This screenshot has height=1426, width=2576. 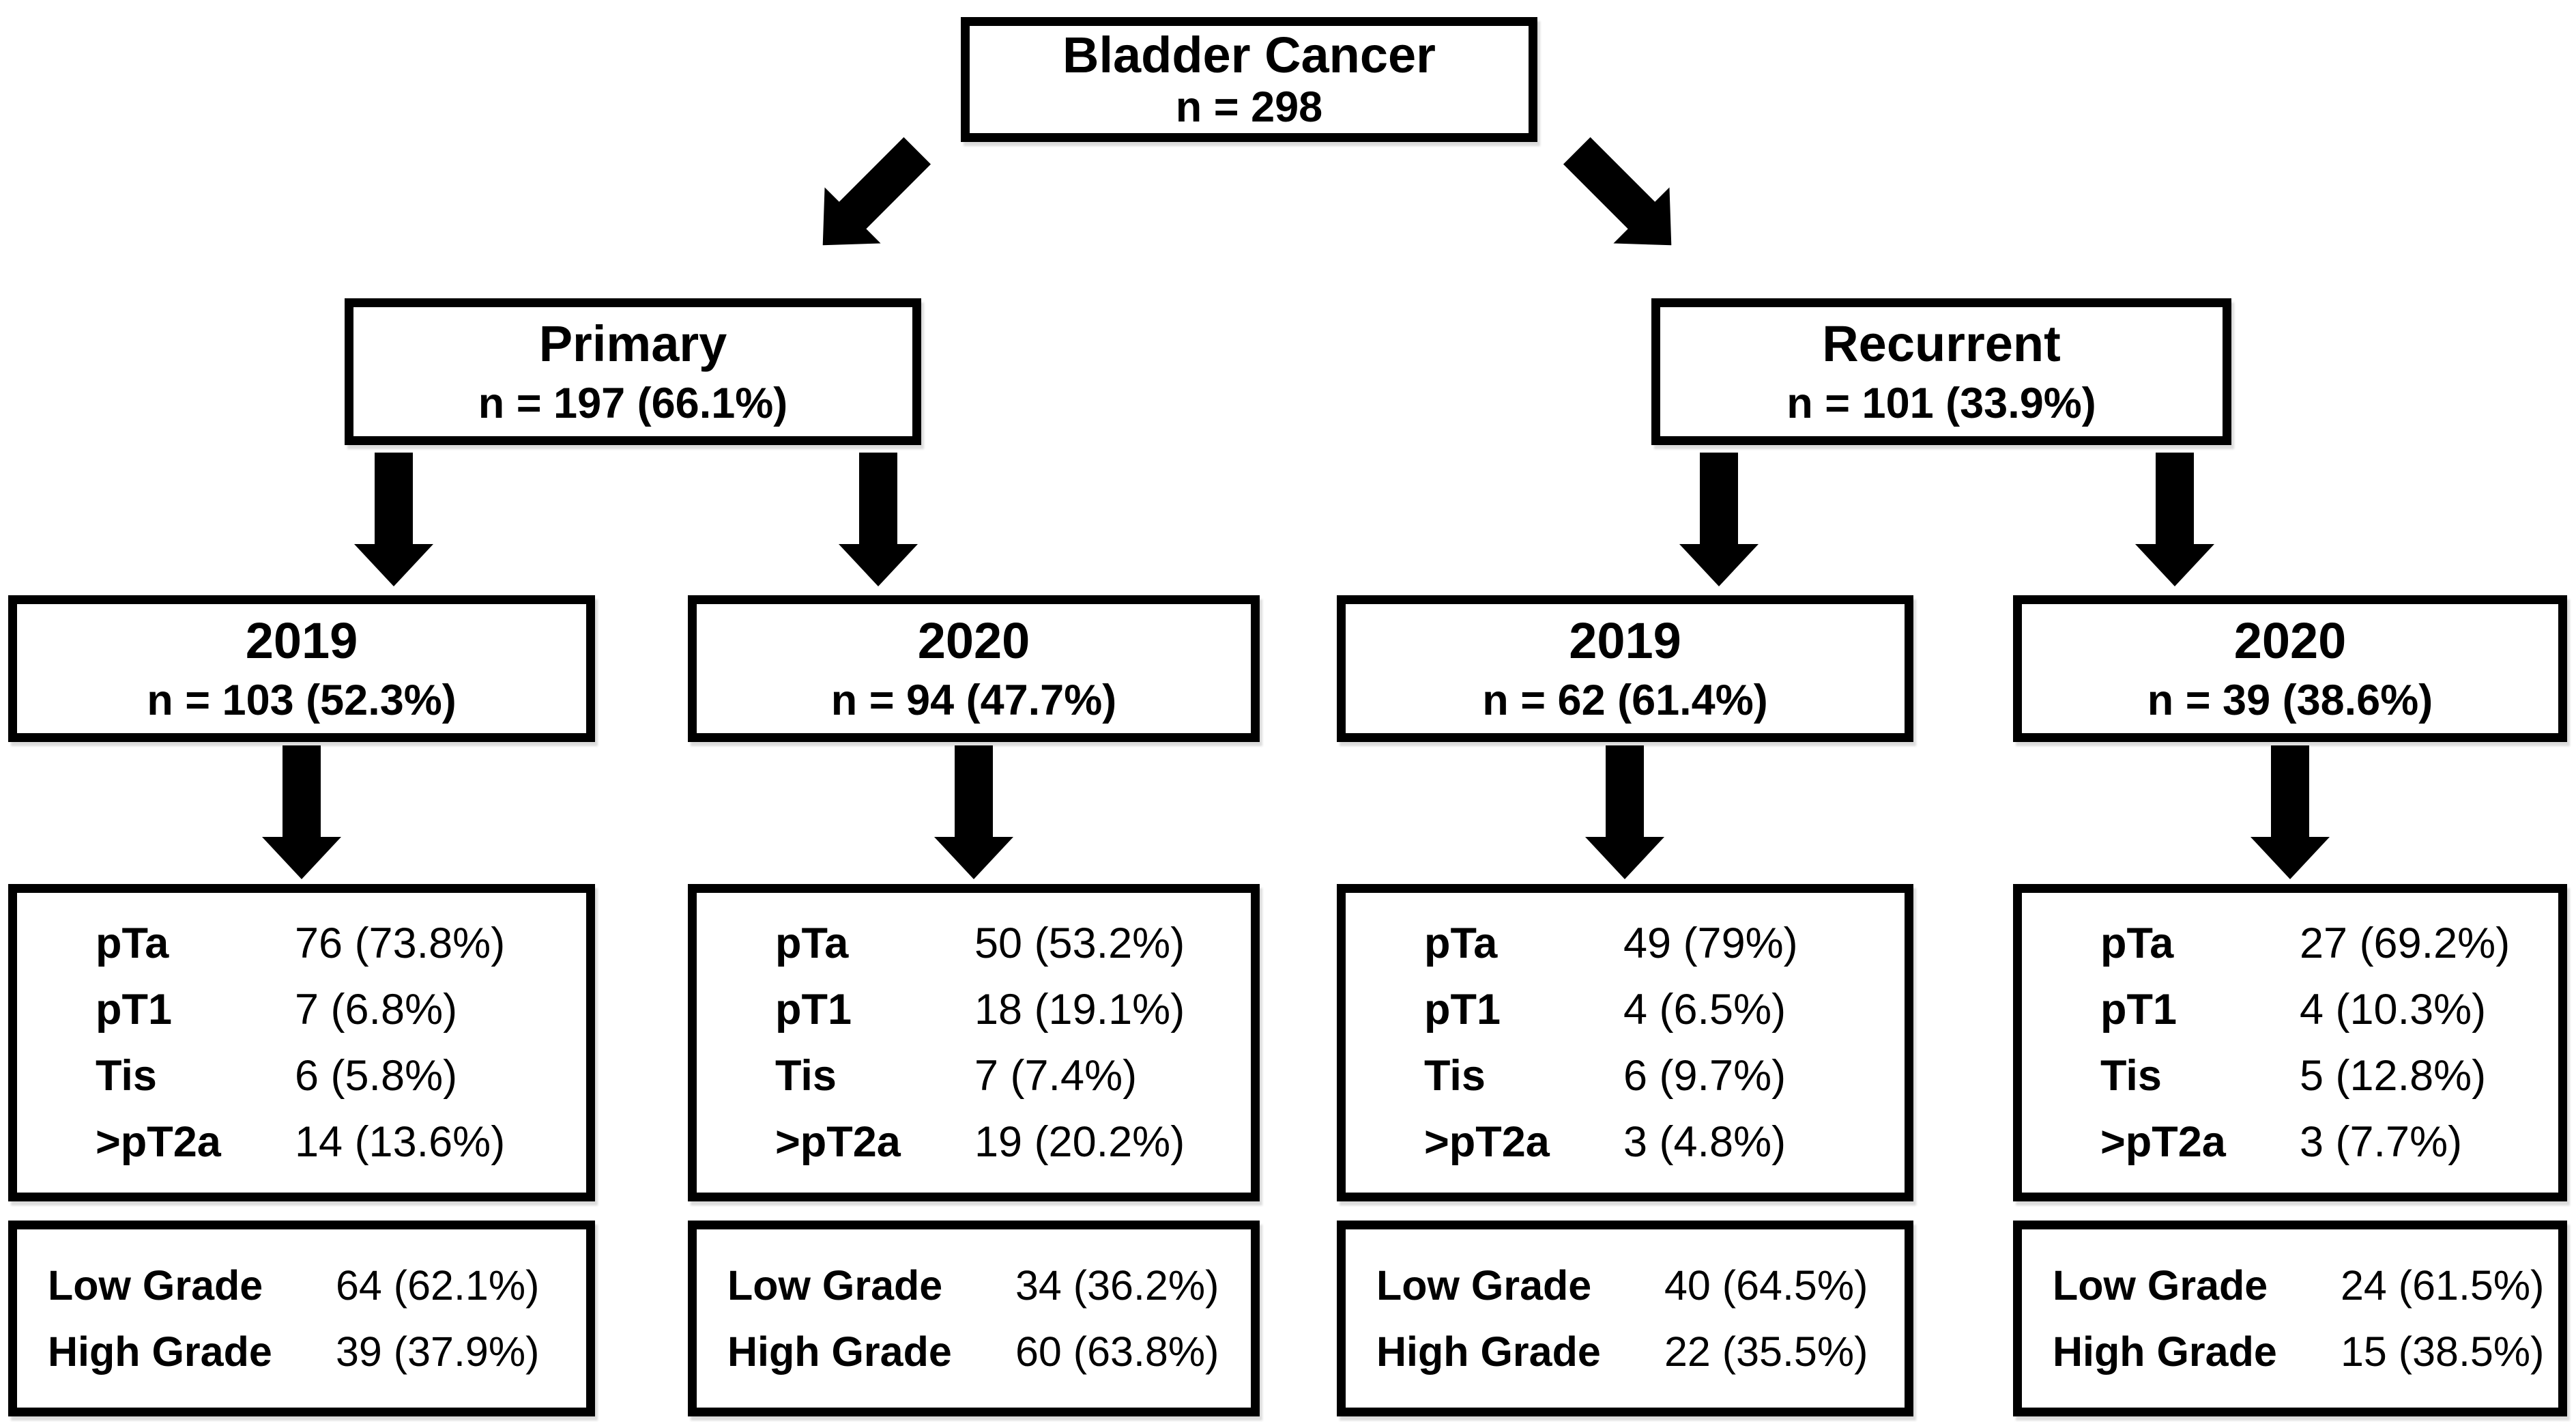 What do you see at coordinates (633, 403) in the screenshot?
I see `primary-subtitle: n = 197 (66.1%)` at bounding box center [633, 403].